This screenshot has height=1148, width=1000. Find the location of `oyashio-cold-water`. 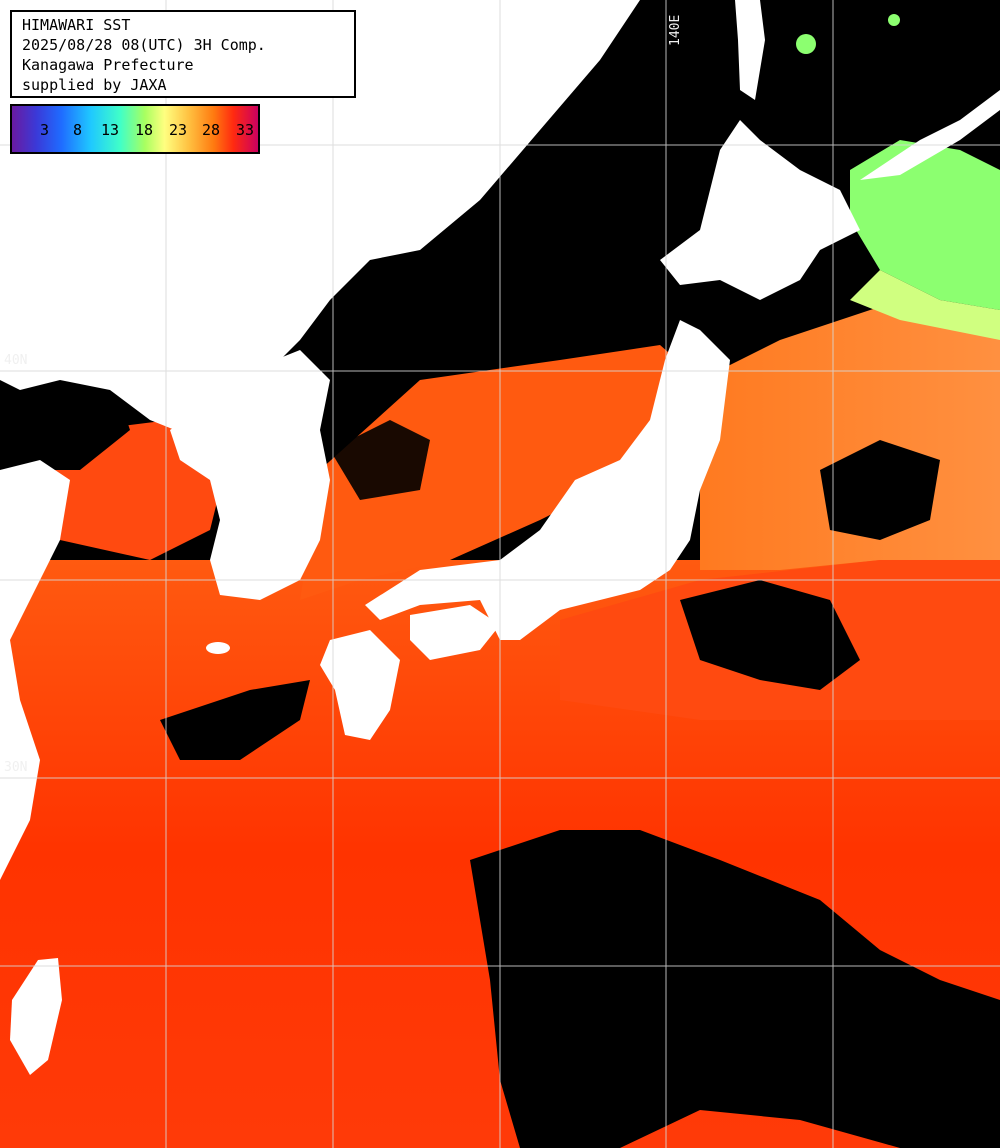

oyashio-cold-water is located at coordinates (925, 225).